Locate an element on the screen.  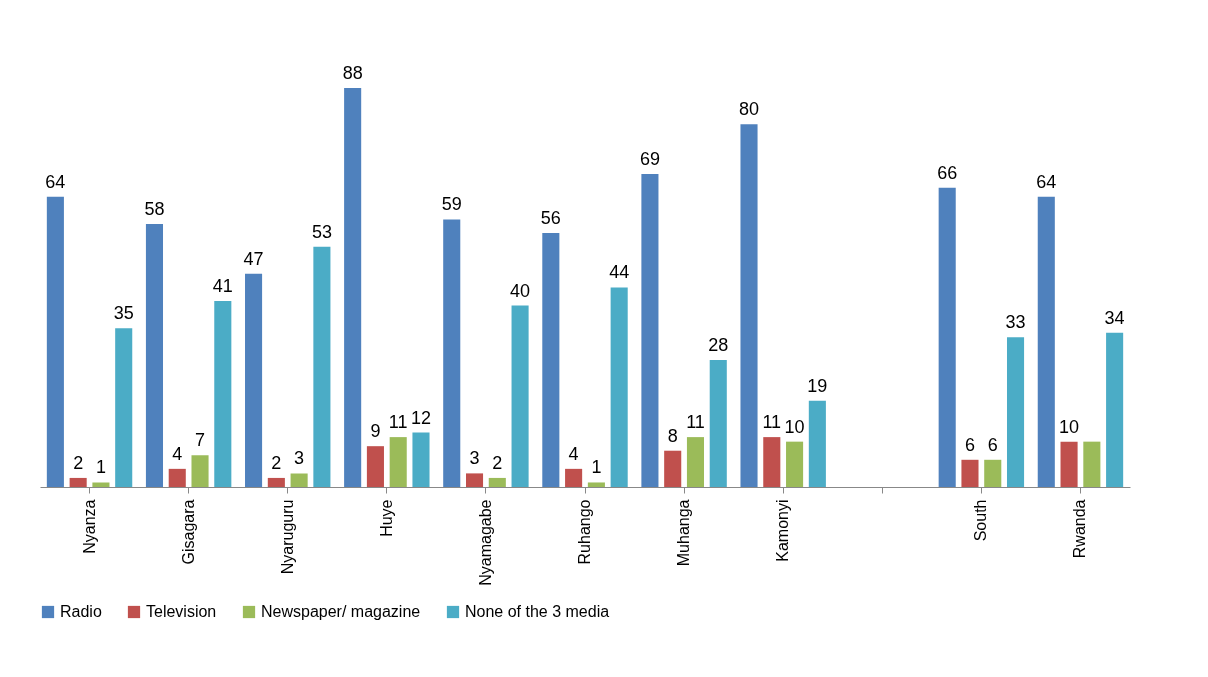
data-label: 59 is located at coordinates (451, 204).